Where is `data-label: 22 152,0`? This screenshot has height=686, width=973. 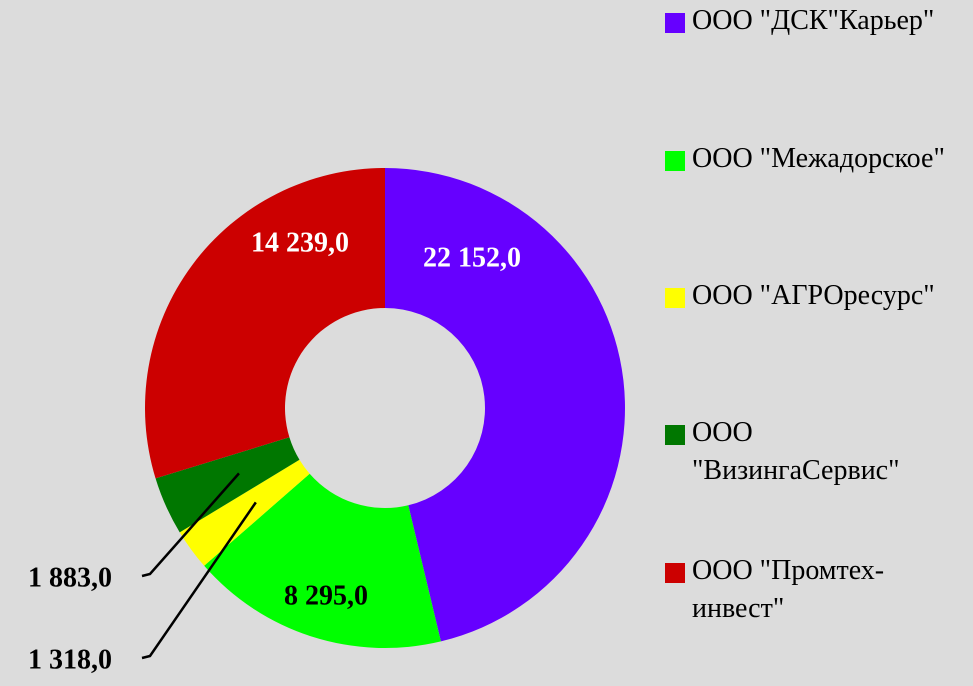
data-label: 22 152,0 is located at coordinates (472, 257).